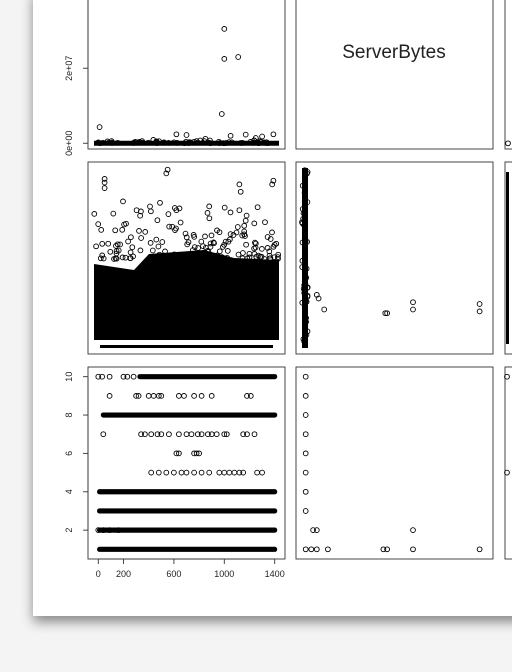  Describe the element at coordinates (302, 86) in the screenshot. I see `row1-points` at that location.